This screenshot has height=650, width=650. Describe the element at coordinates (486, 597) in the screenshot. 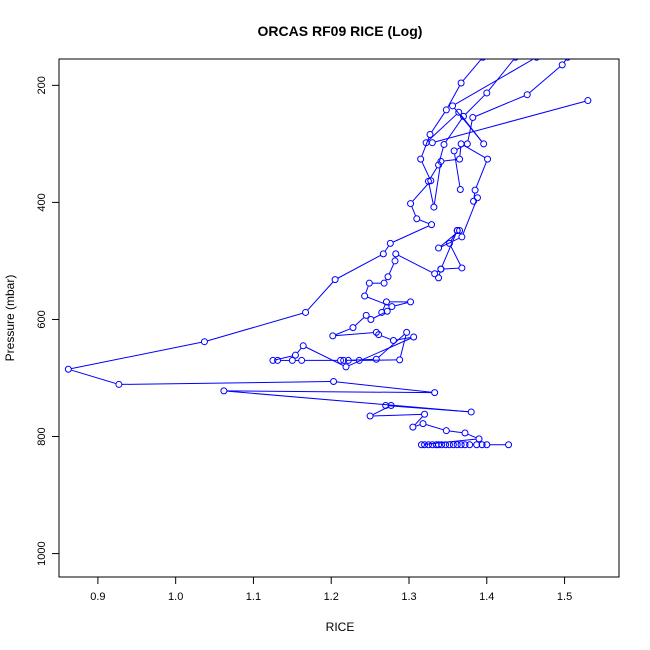

I see `x-tick-label: 1.4` at that location.